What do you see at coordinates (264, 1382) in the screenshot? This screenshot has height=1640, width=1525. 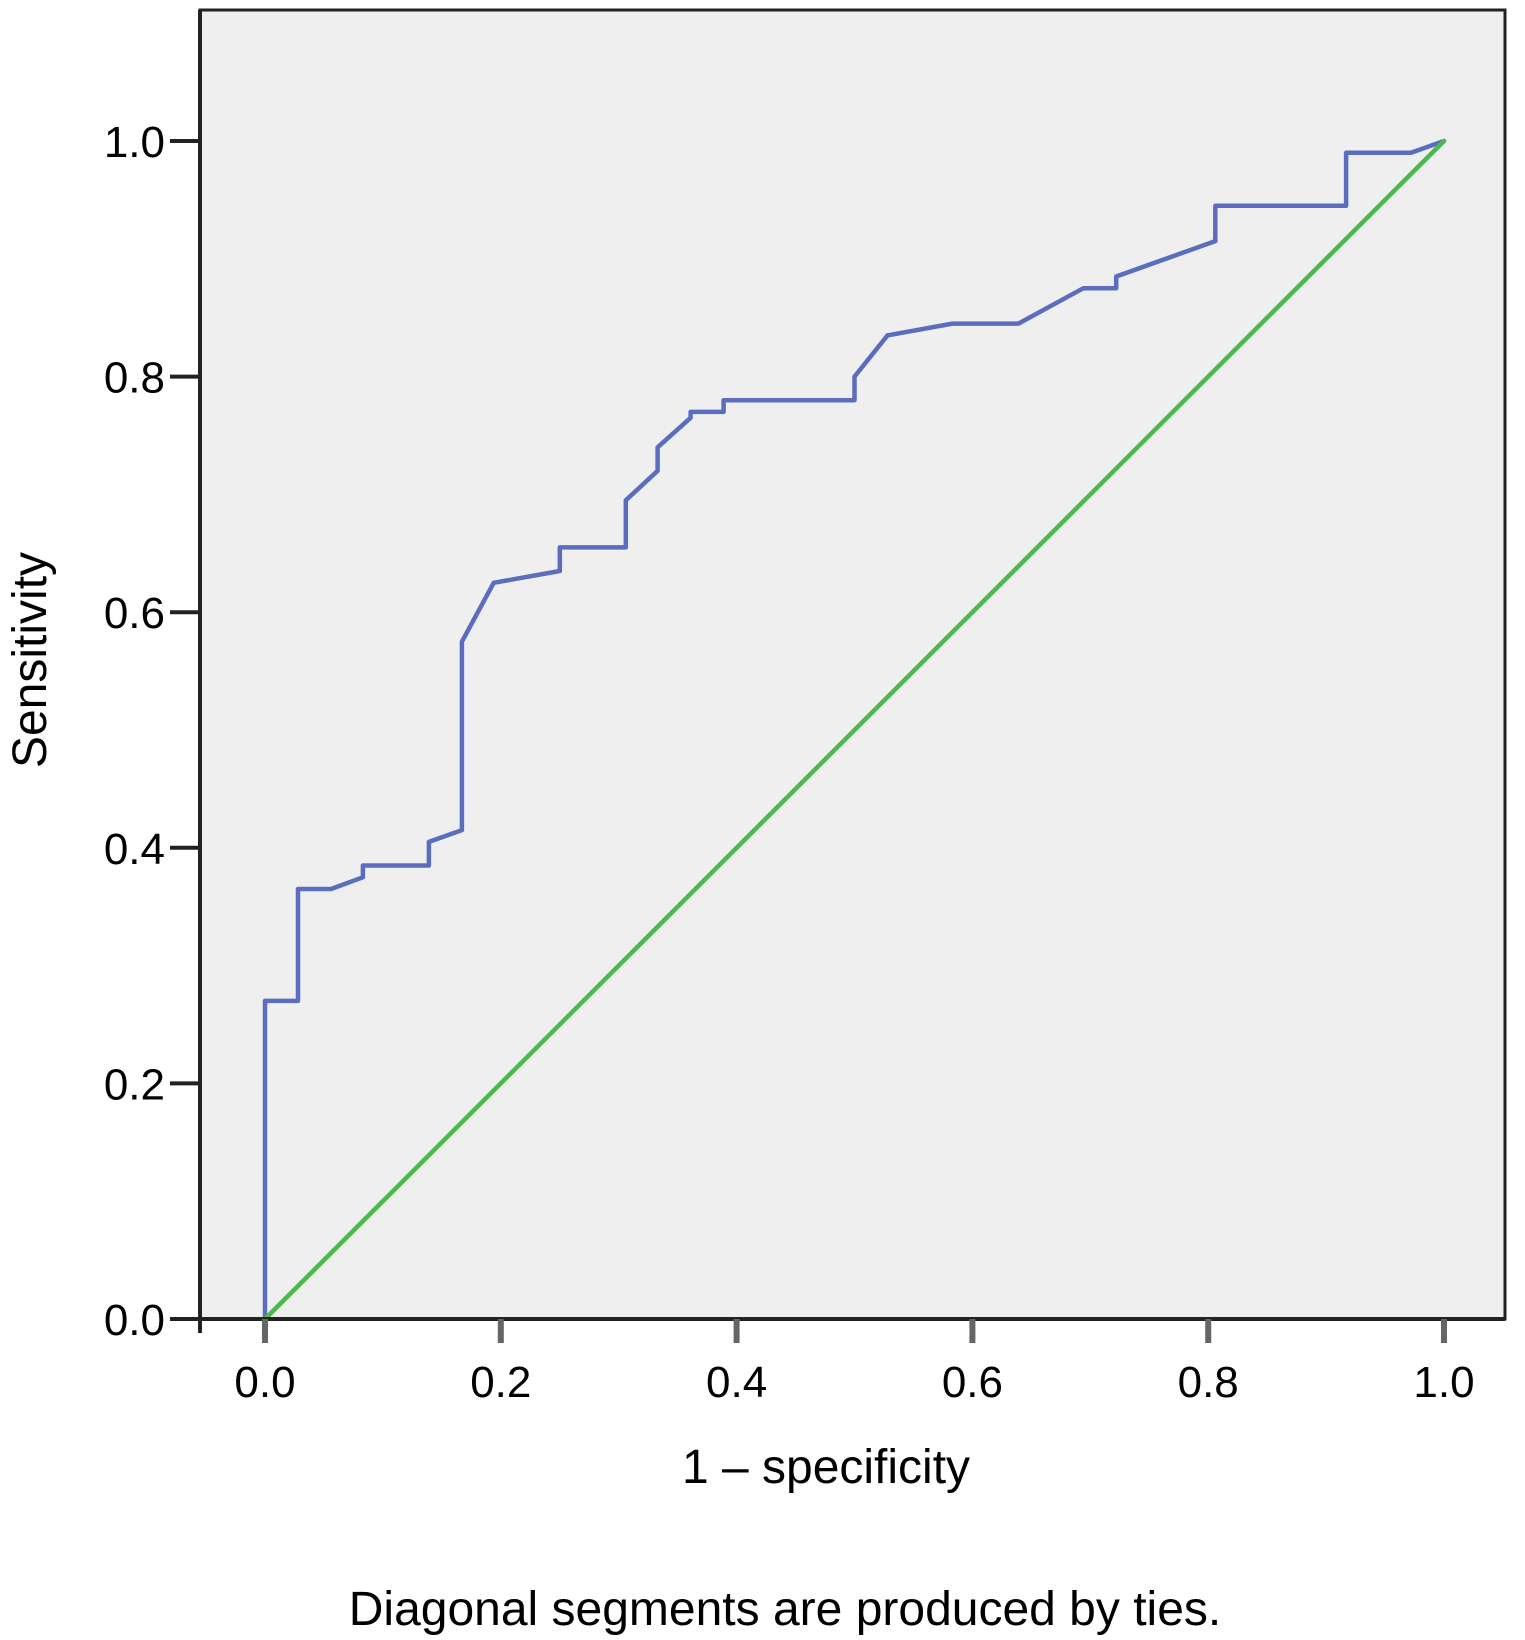 I see `x-tick-label: 0.0` at bounding box center [264, 1382].